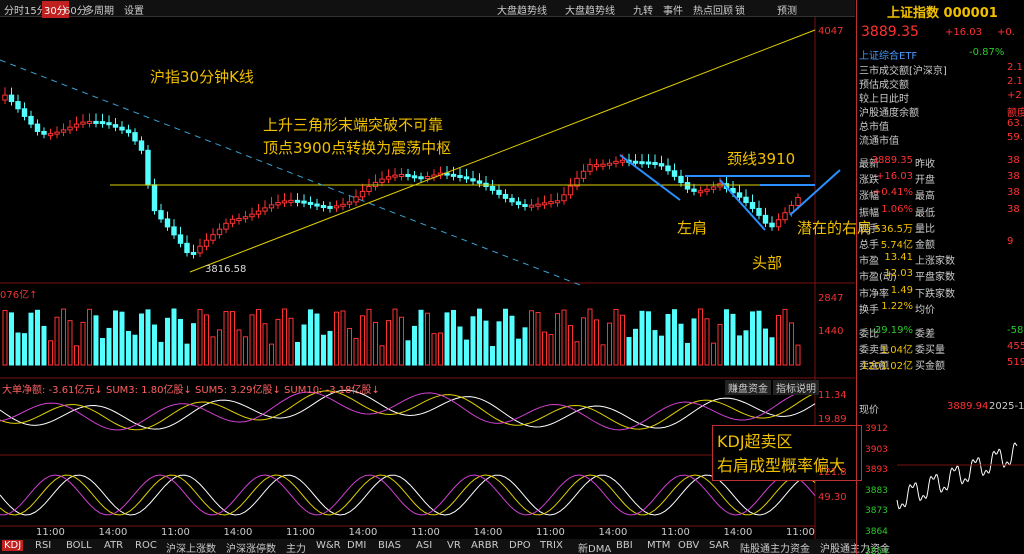  Describe the element at coordinates (35, 11) in the screenshot. I see `period-tab: 15分` at that location.